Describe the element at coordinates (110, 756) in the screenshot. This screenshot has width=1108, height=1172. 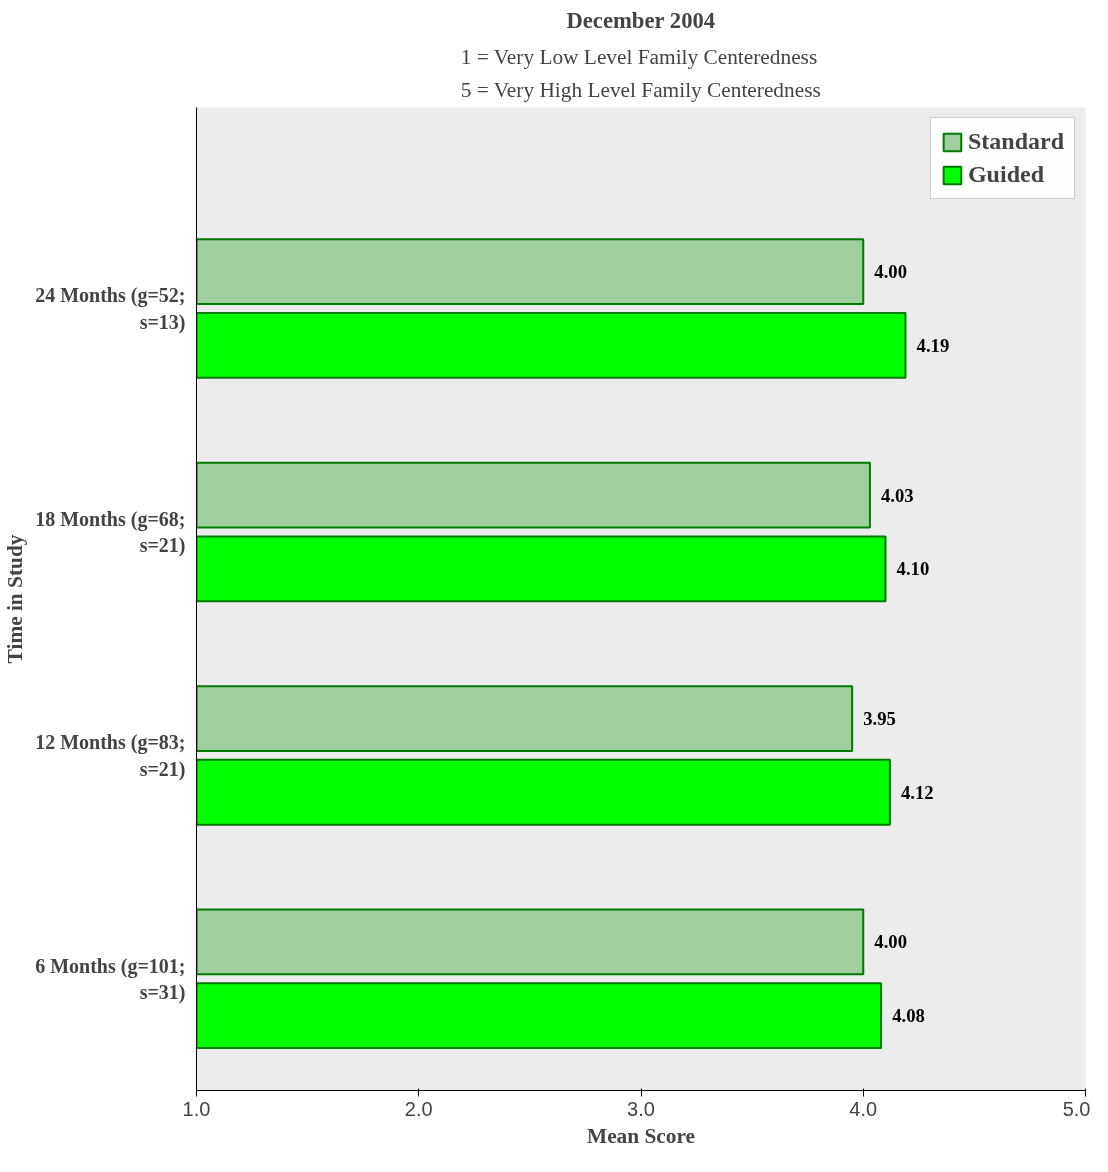
I see `y-tick-label: 12 Months (g=83; s=21)` at that location.